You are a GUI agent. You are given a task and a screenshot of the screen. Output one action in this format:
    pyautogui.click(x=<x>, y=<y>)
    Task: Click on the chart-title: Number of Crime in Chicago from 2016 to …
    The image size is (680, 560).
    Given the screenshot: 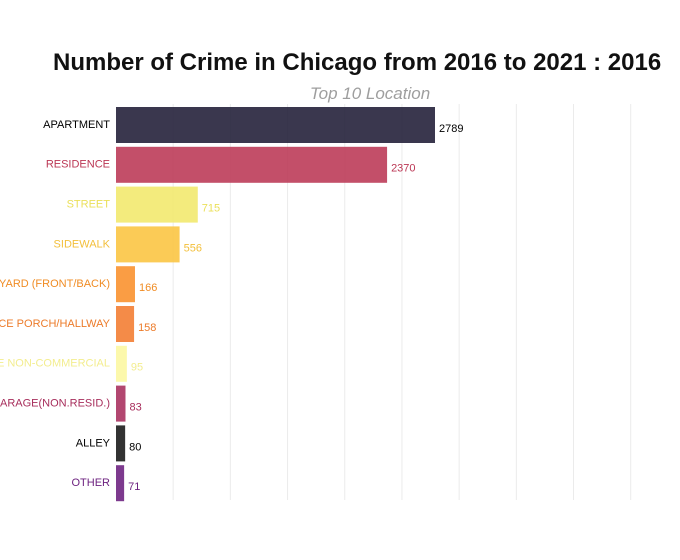 What is the action you would take?
    pyautogui.click(x=357, y=62)
    